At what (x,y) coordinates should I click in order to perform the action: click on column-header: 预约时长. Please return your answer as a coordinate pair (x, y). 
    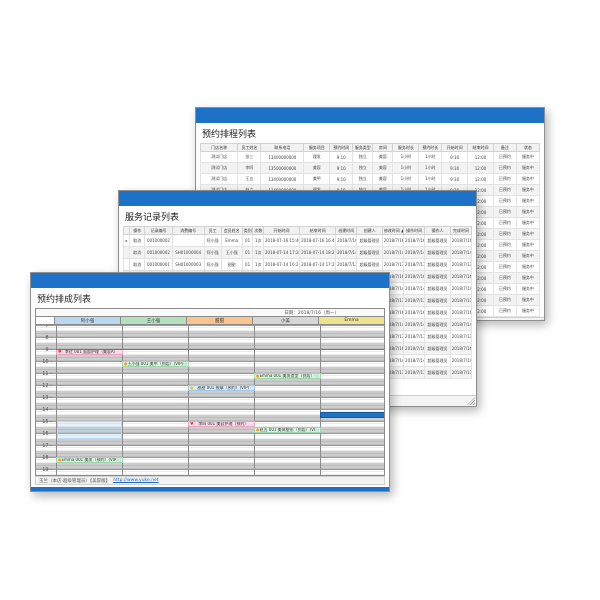
    Looking at the image, I should click on (430, 147).